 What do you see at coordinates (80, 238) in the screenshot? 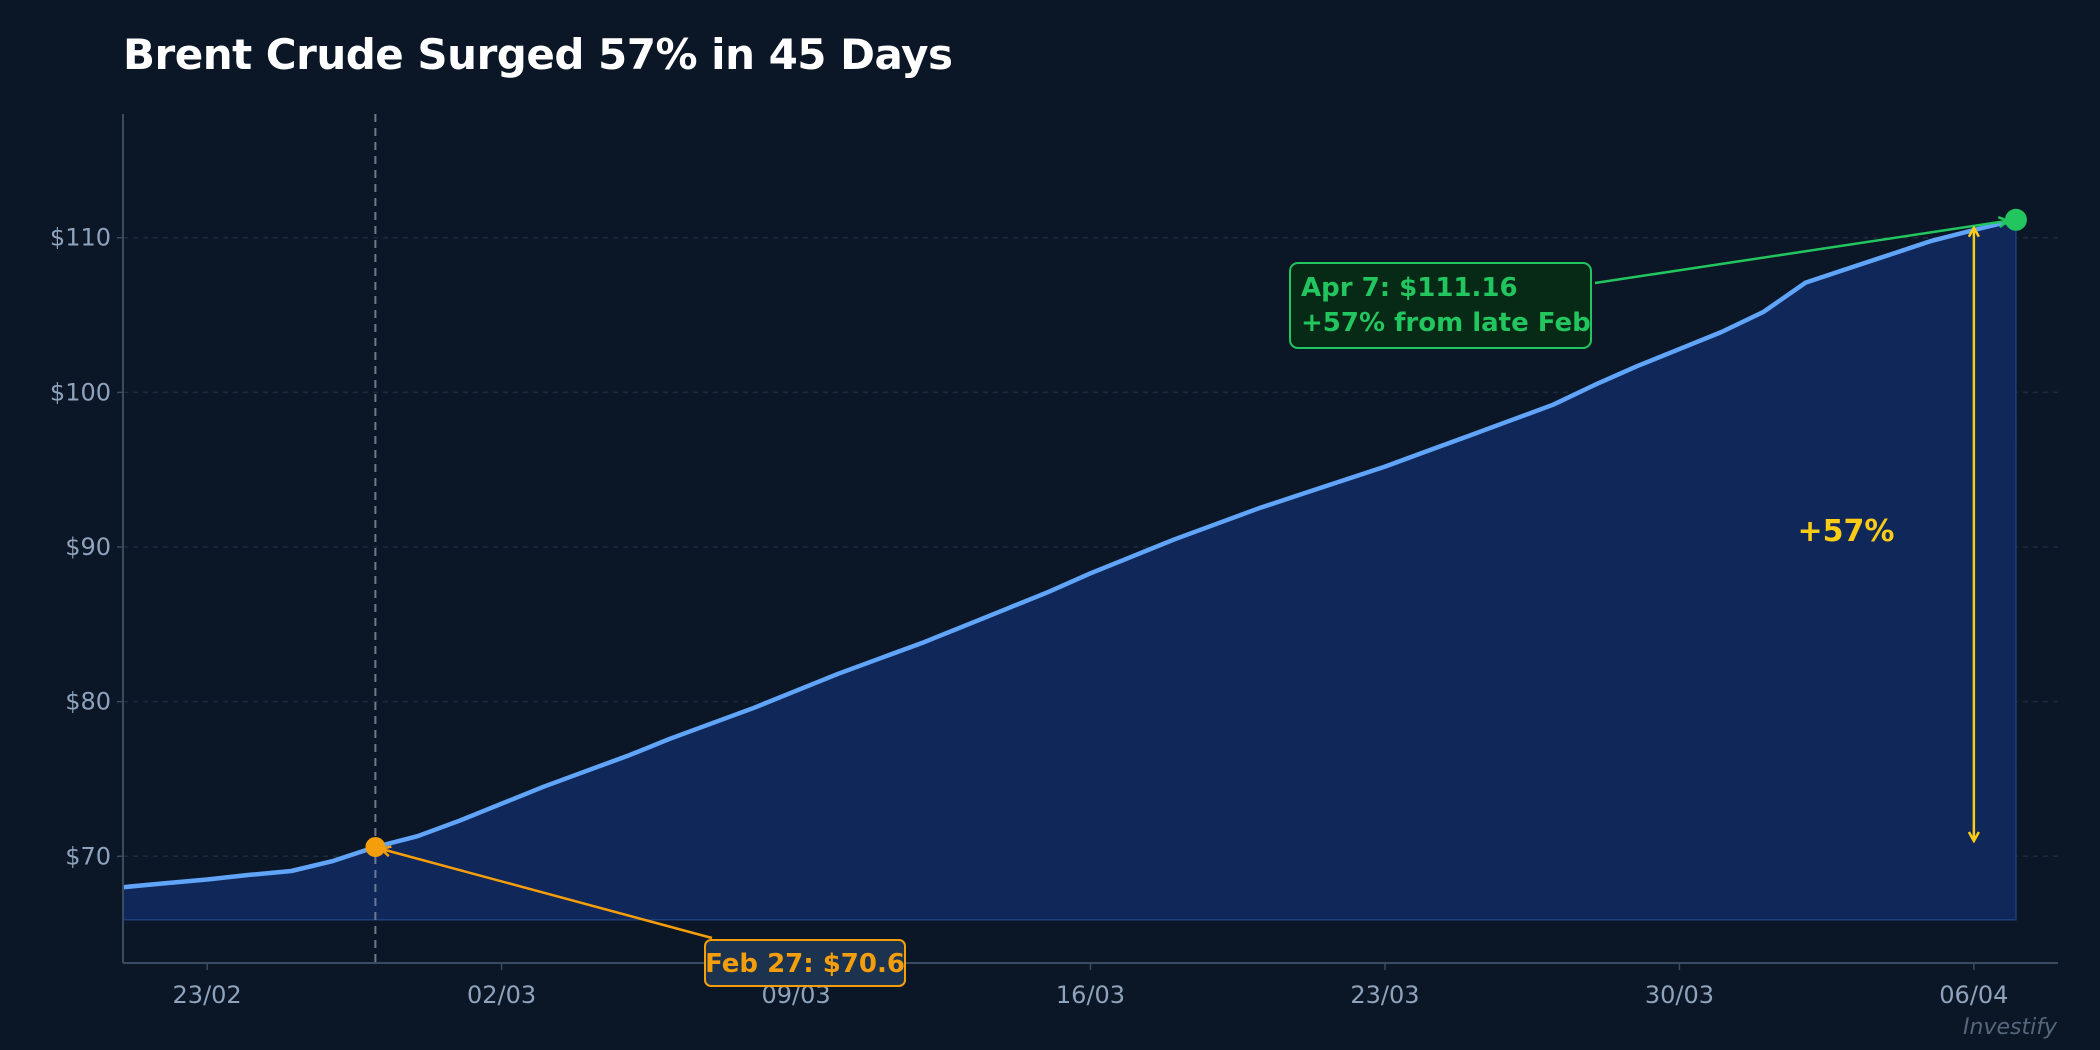
I see `y-tick-label: $110` at bounding box center [80, 238].